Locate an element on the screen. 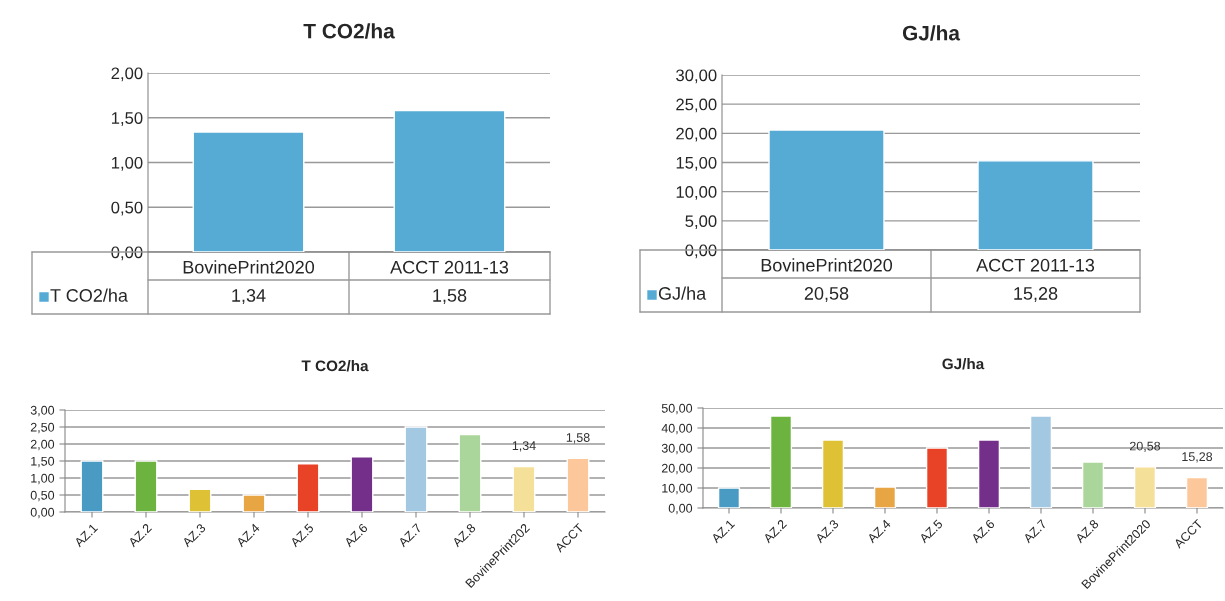 The width and height of the screenshot is (1225, 601). y-tick-label: 2,50 is located at coordinates (42, 428).